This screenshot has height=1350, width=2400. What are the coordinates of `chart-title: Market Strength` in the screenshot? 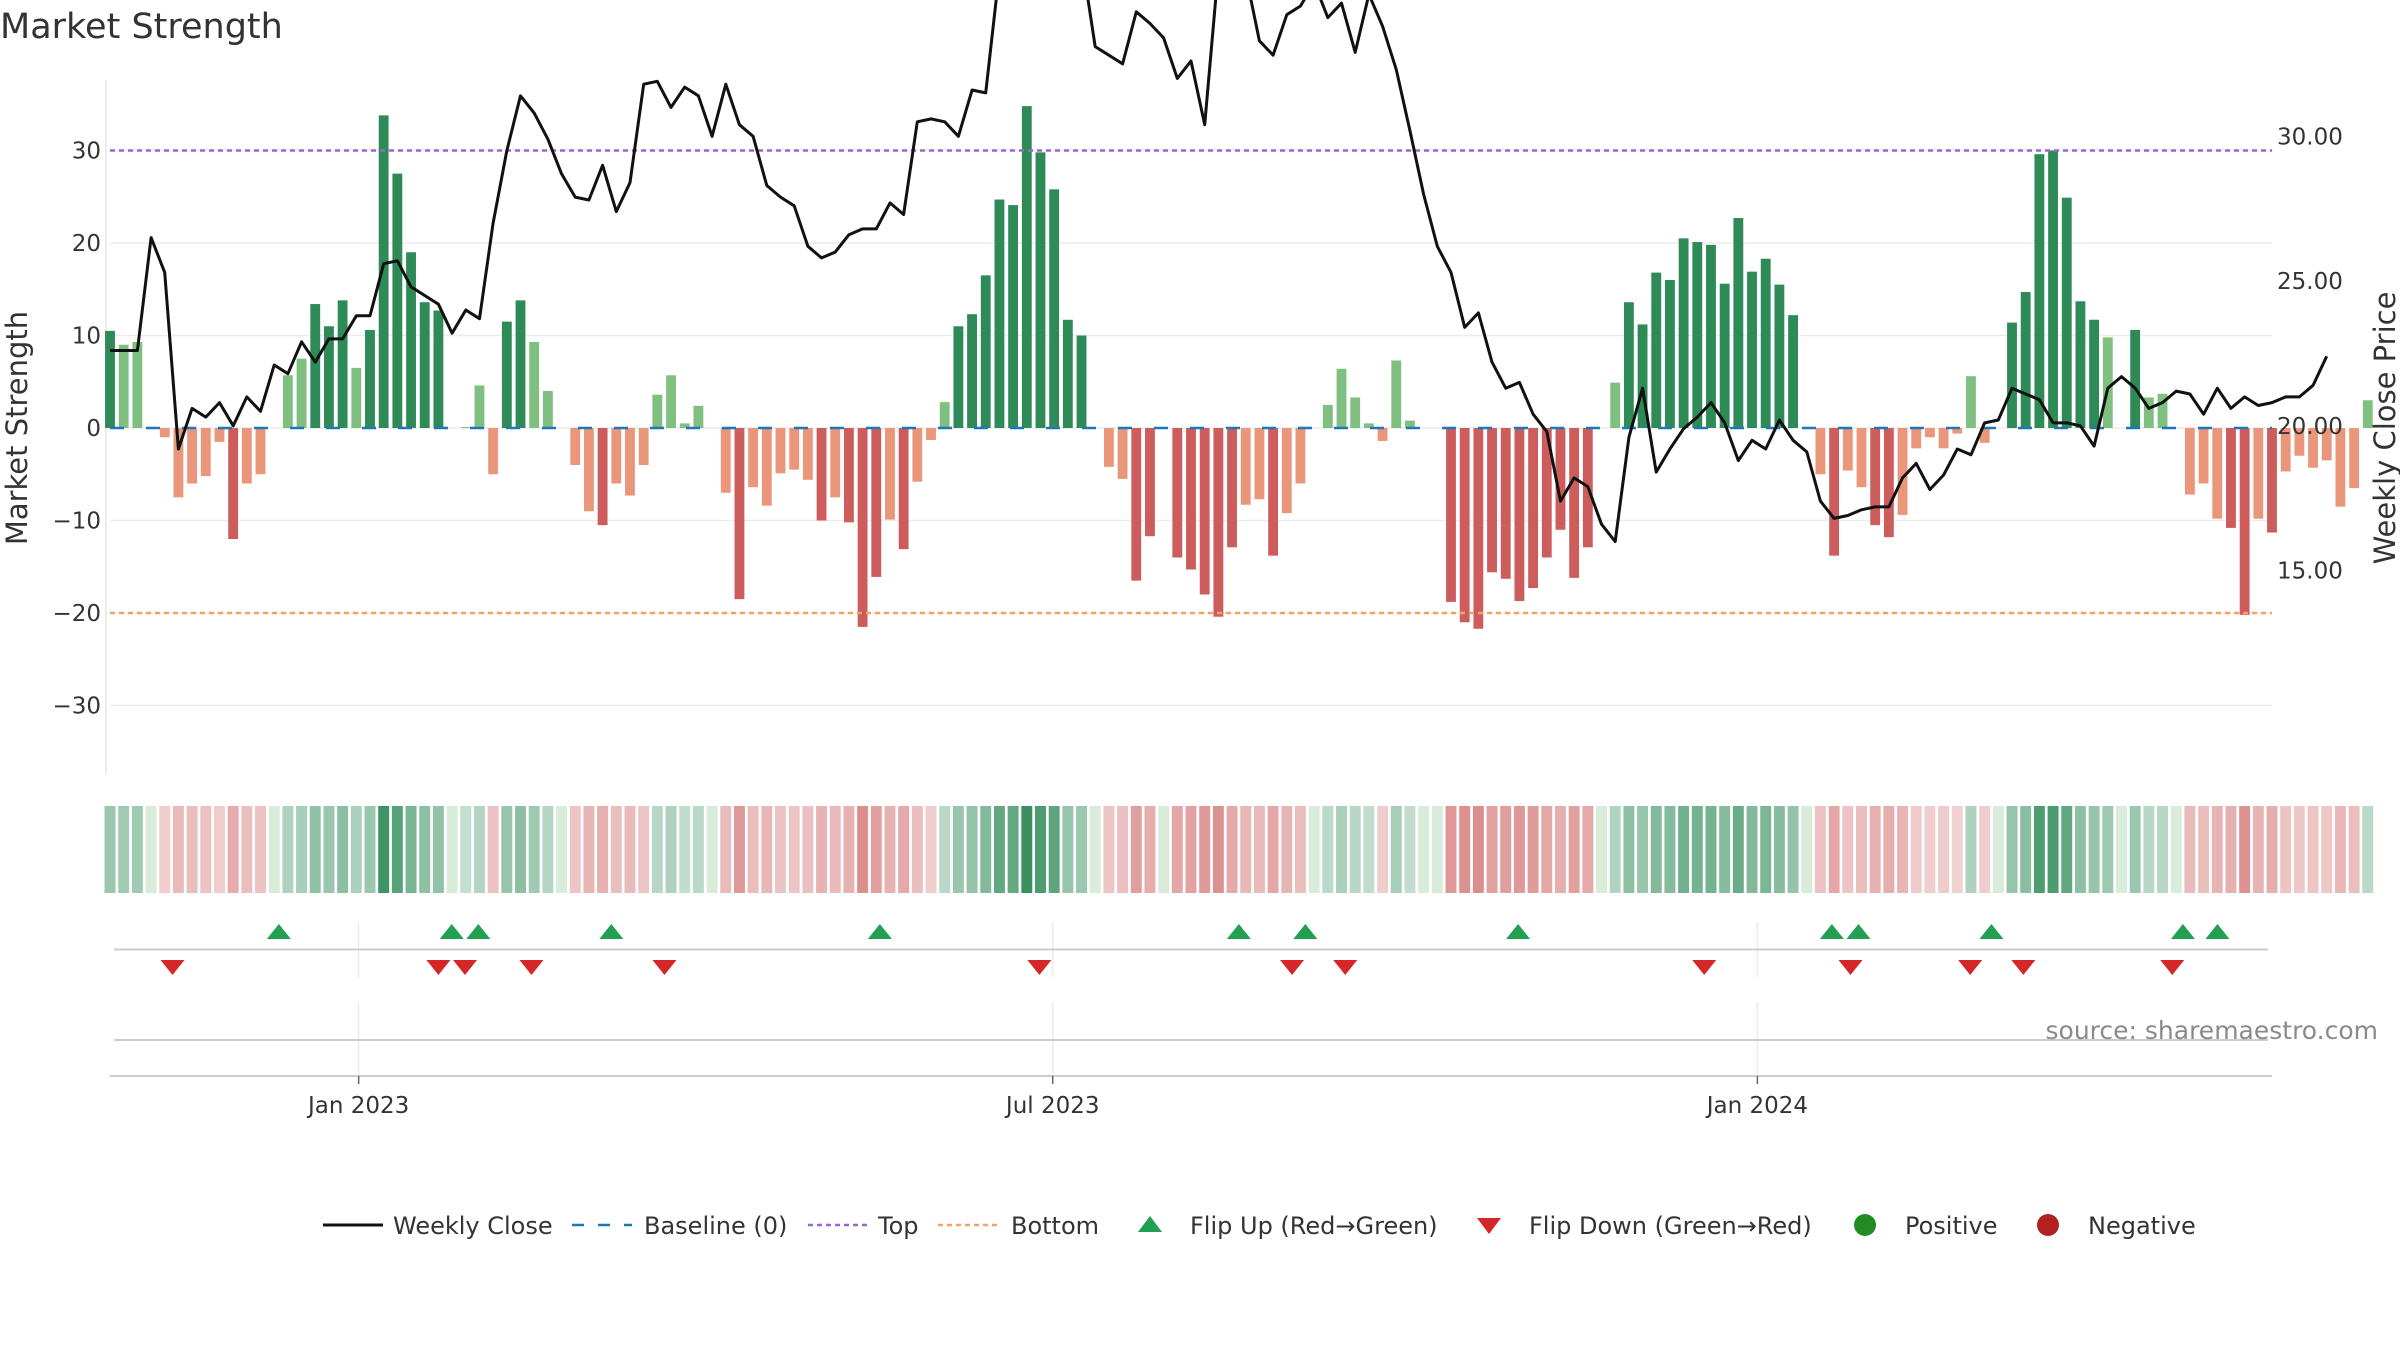 It's located at (141, 27).